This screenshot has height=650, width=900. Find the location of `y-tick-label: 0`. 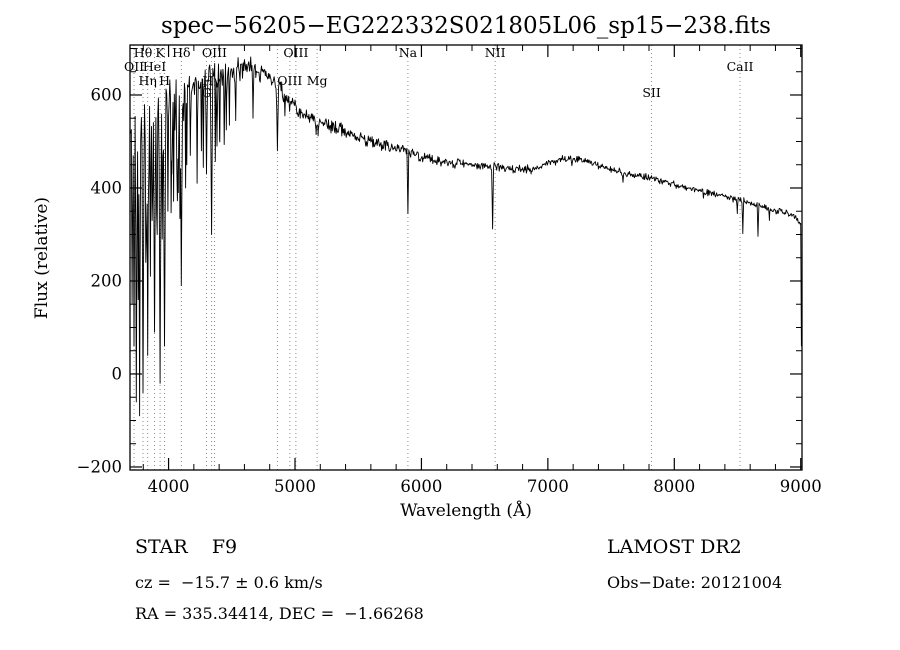

y-tick-label: 0 is located at coordinates (117, 373).